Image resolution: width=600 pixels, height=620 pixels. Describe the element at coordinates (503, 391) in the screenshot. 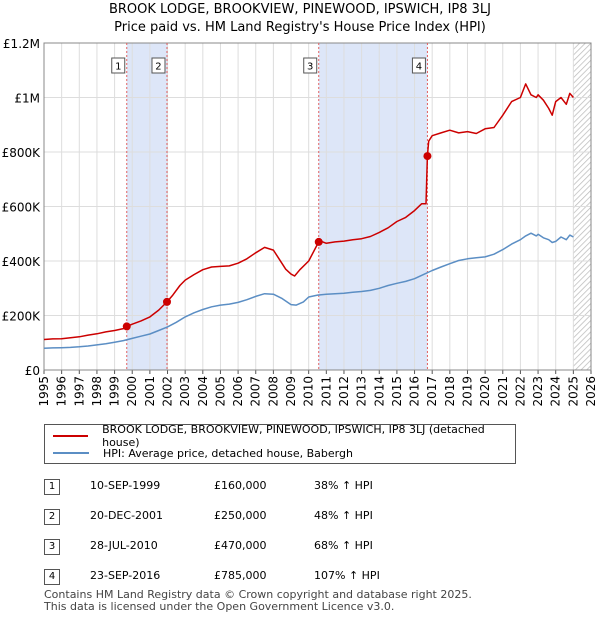

I see `x-tick-label: 2021` at that location.